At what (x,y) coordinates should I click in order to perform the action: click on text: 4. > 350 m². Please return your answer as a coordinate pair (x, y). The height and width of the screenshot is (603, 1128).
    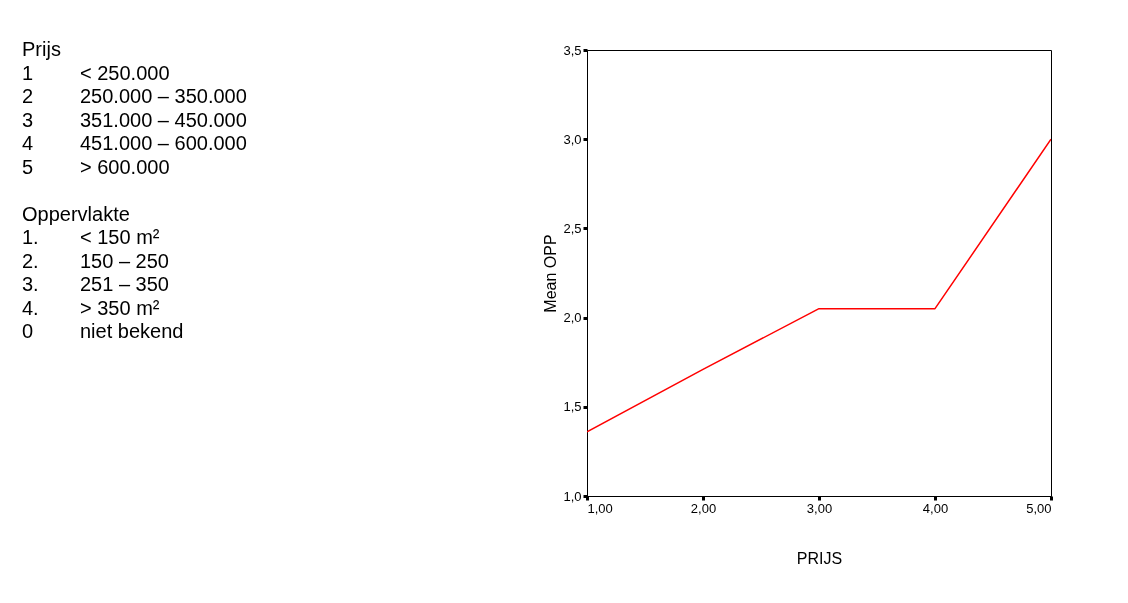
    Looking at the image, I should click on (91, 307).